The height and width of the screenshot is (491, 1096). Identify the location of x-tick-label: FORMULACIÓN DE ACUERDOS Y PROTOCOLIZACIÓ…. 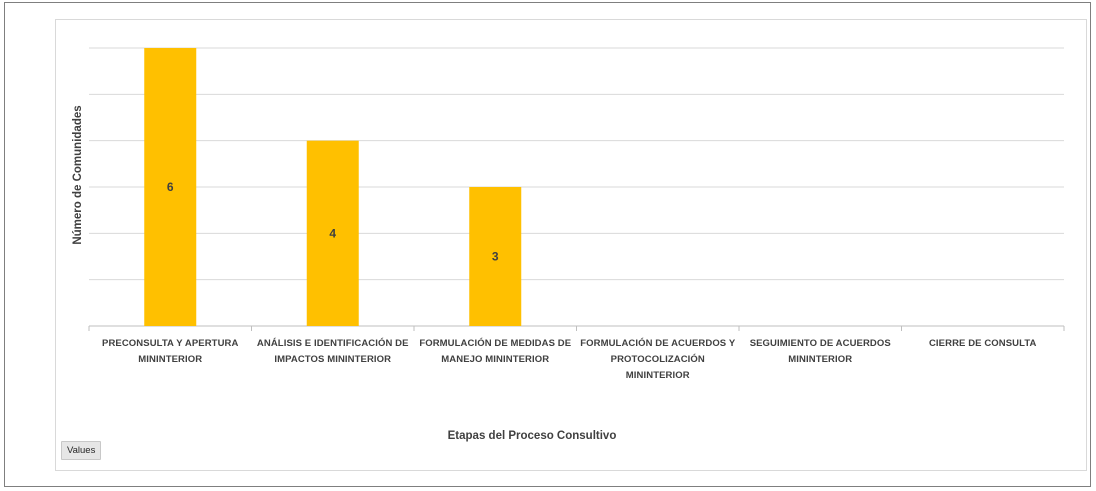
(658, 359).